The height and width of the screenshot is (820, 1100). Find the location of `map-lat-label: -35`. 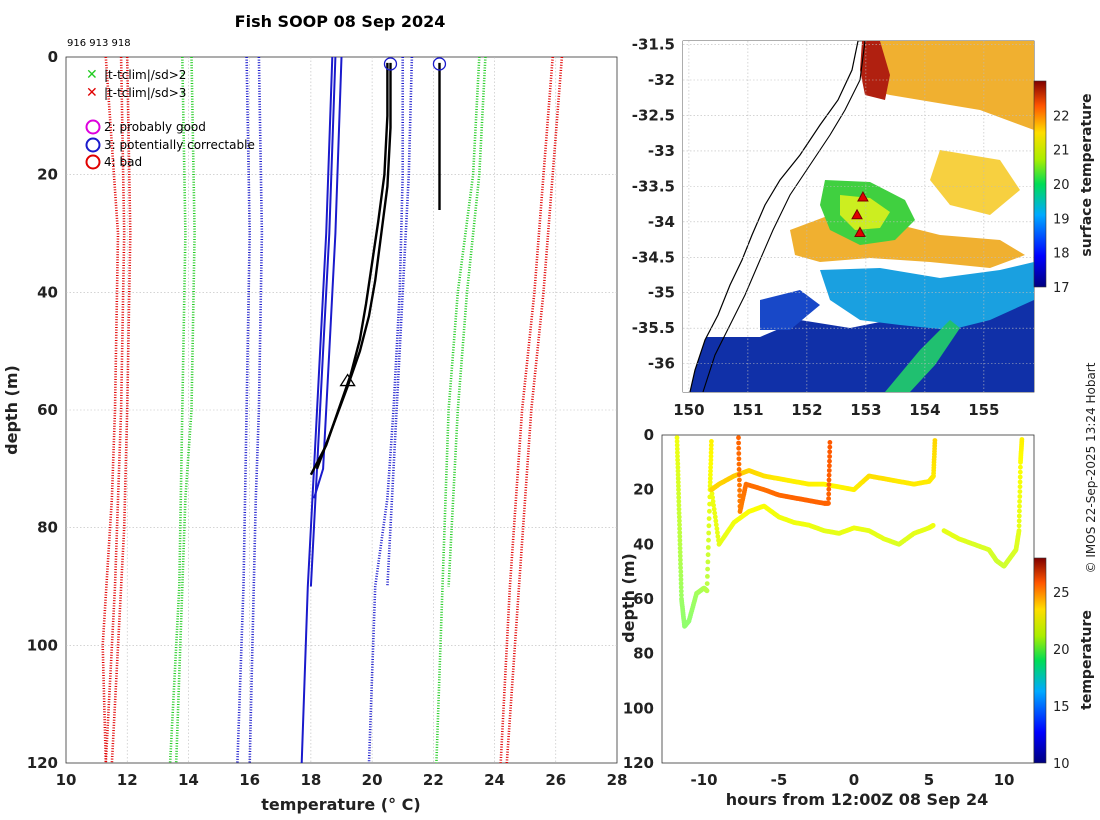

map-lat-label: -35 is located at coordinates (661, 293).